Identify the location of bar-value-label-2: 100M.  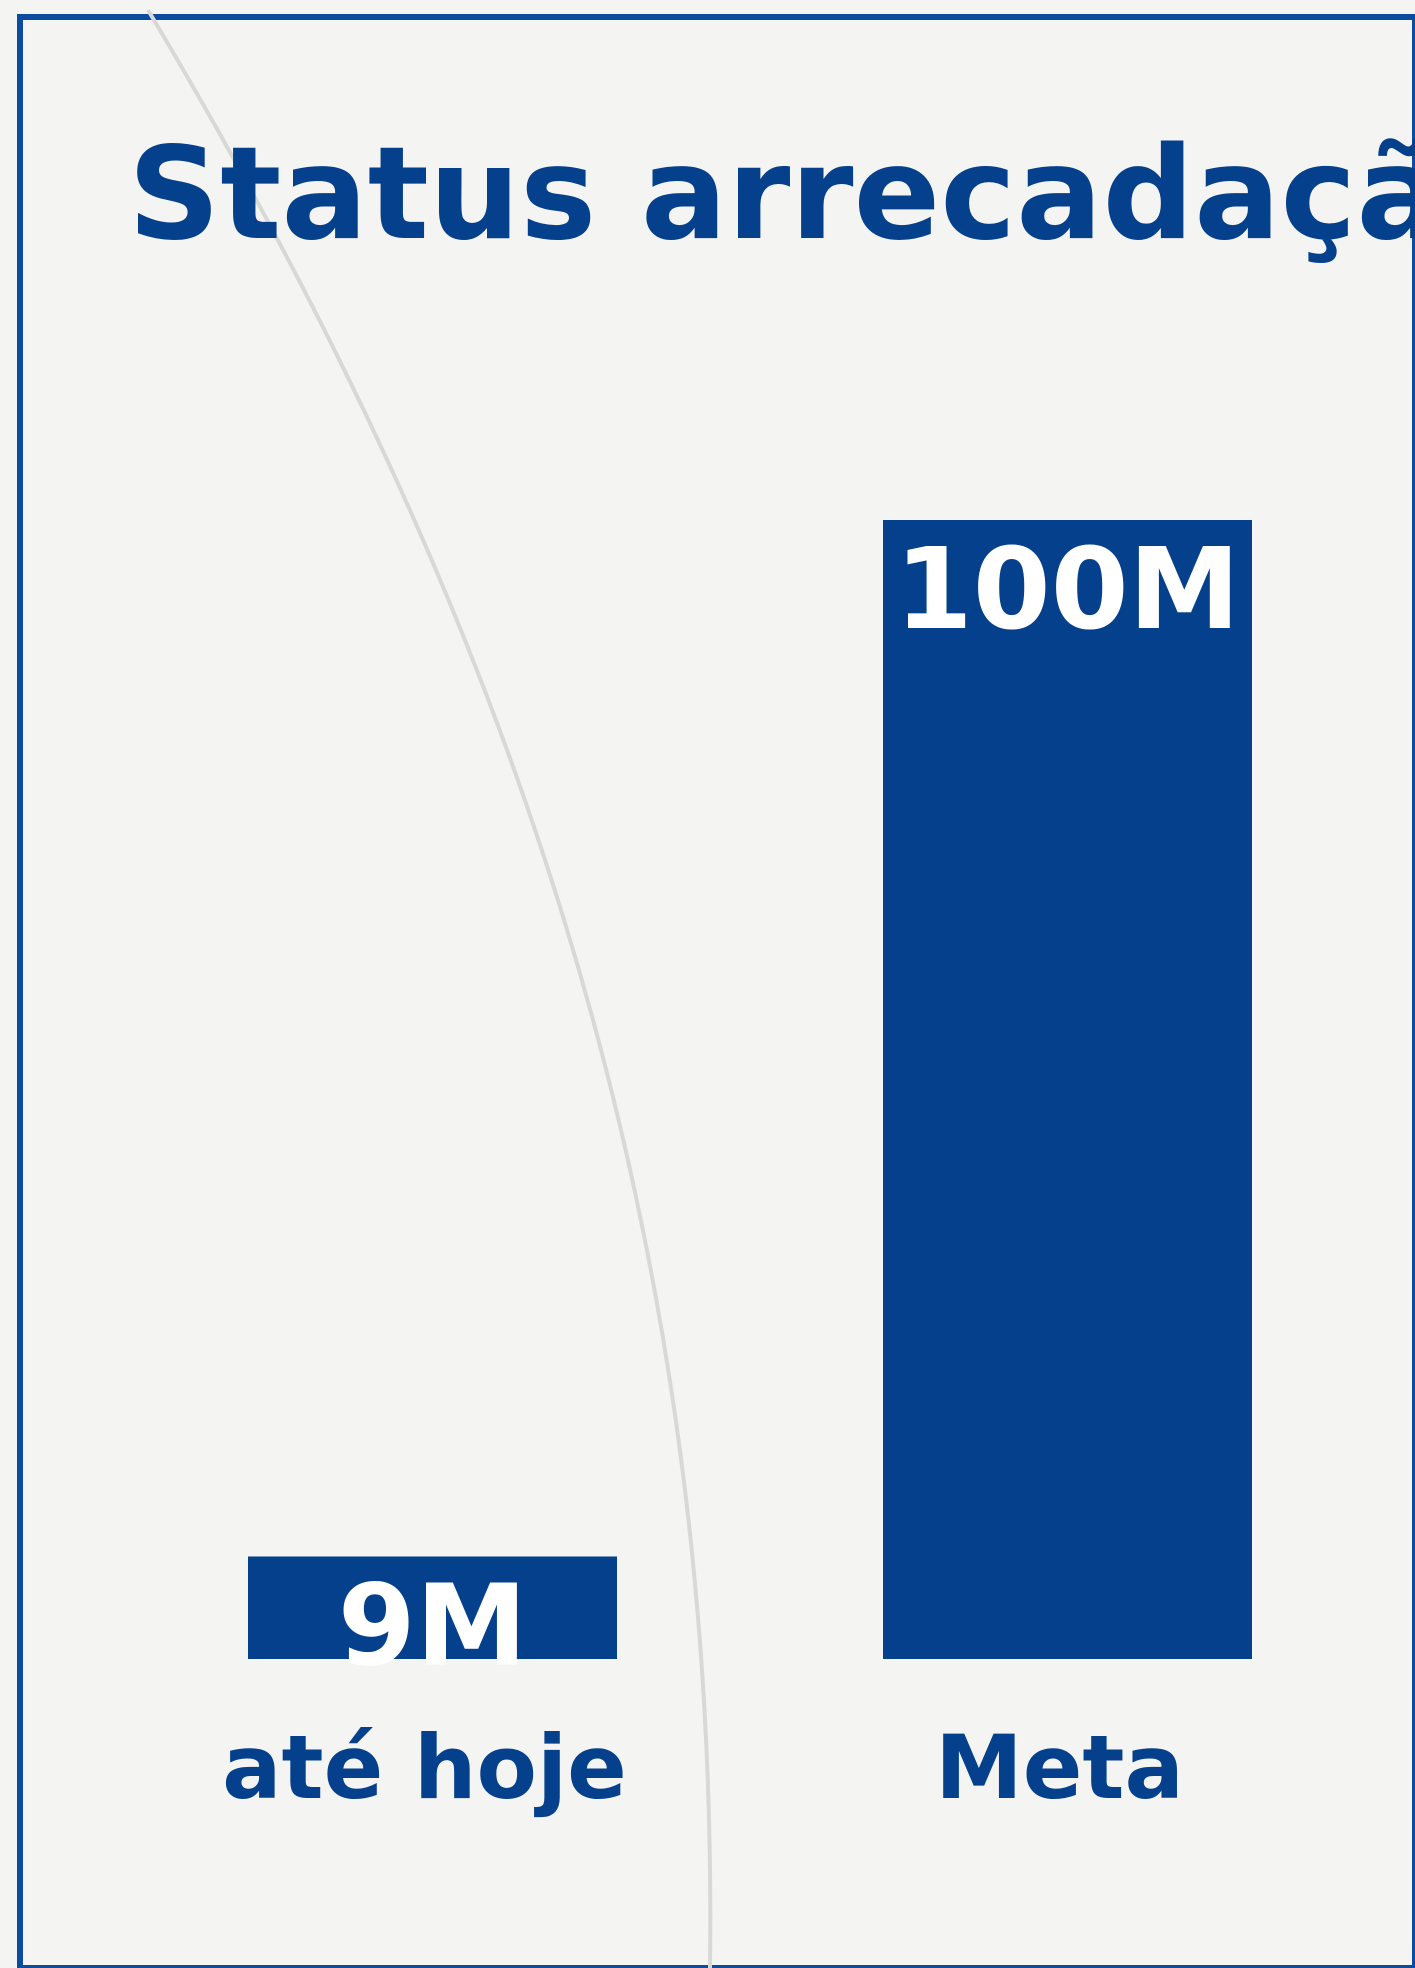
(1067, 590).